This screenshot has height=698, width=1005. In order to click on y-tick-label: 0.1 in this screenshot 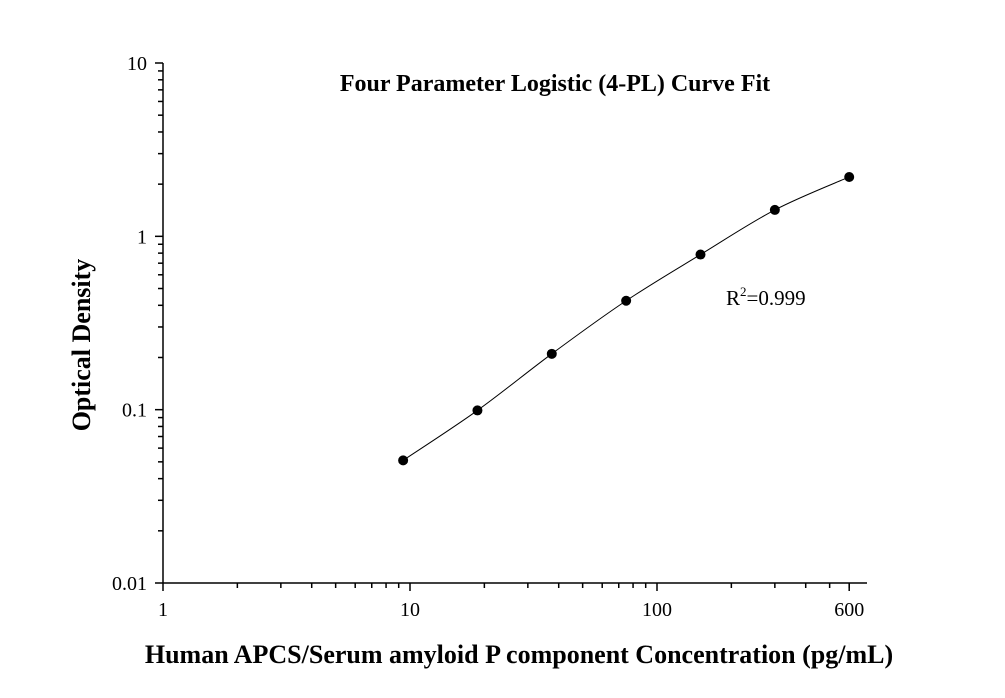, I will do `click(134, 411)`.